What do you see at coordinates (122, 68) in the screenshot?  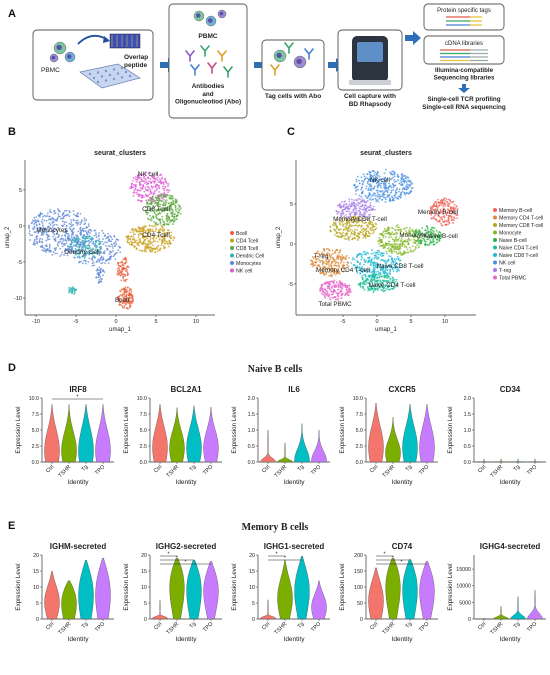 I see `well-icon` at bounding box center [122, 68].